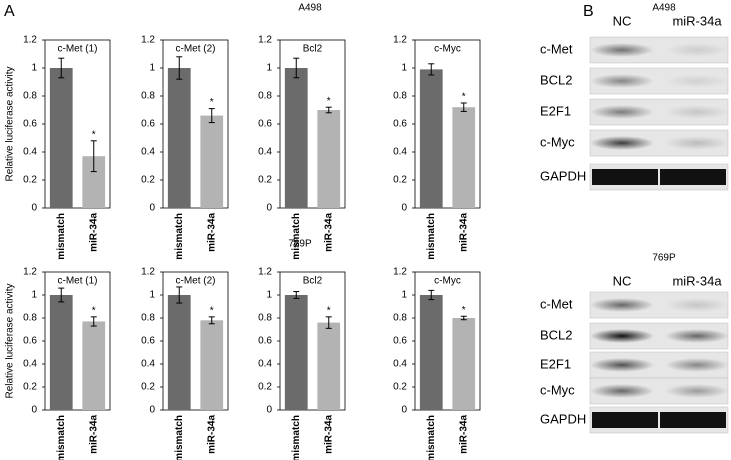 This screenshot has width=731, height=460. I want to click on lane-label: miR-34a, so click(697, 20).